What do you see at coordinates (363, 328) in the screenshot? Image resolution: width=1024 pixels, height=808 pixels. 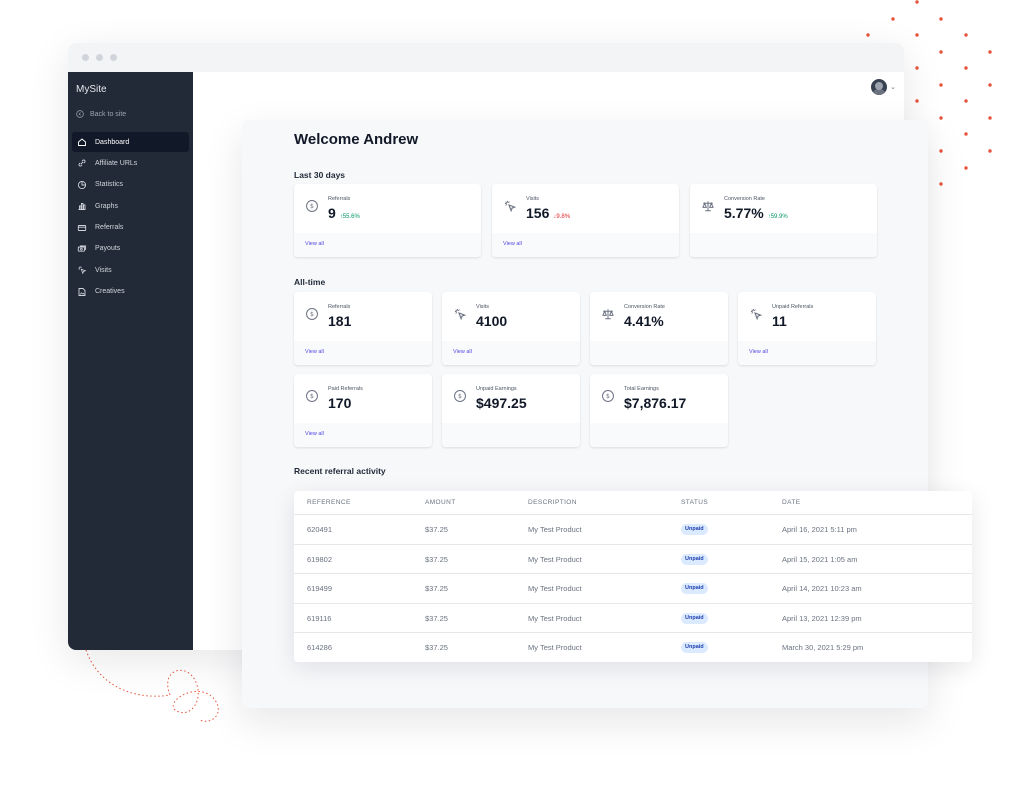 I see `alltime-card-referrals: $ Referrals 181 View all` at bounding box center [363, 328].